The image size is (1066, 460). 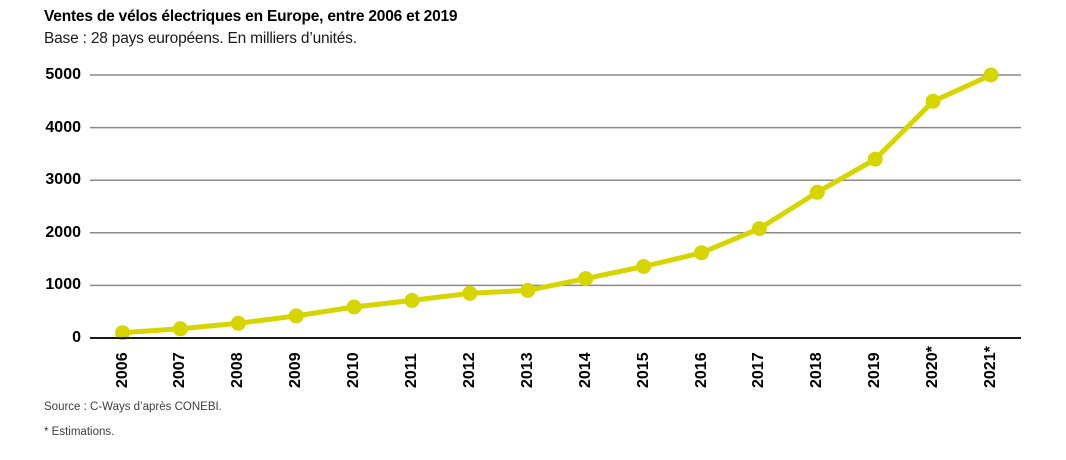 I want to click on x-tick-label: 2006, so click(x=122, y=370).